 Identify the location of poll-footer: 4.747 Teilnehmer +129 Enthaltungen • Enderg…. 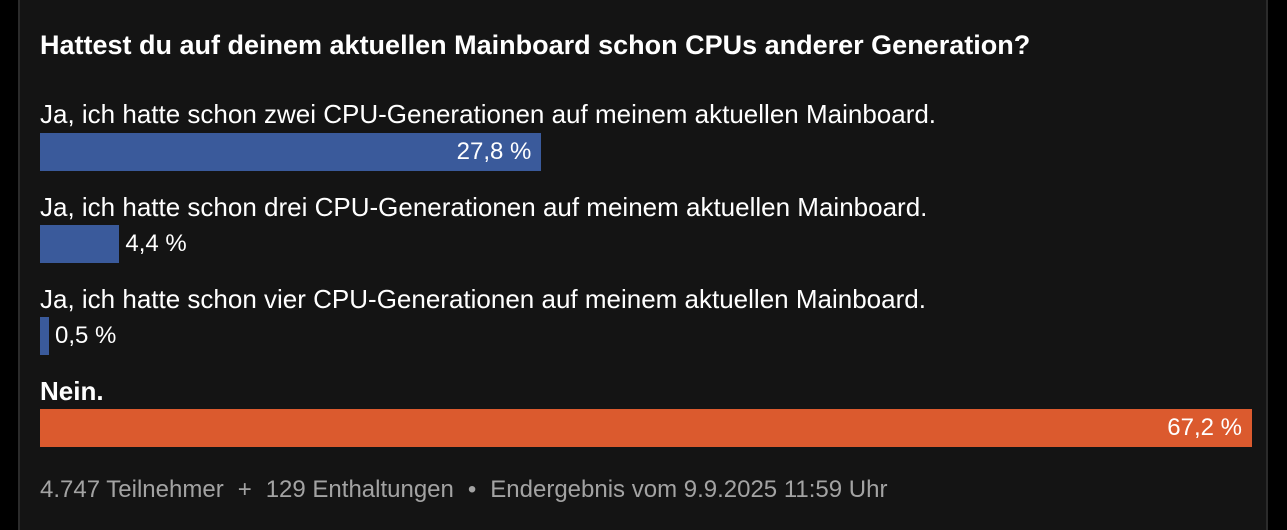
(463, 490).